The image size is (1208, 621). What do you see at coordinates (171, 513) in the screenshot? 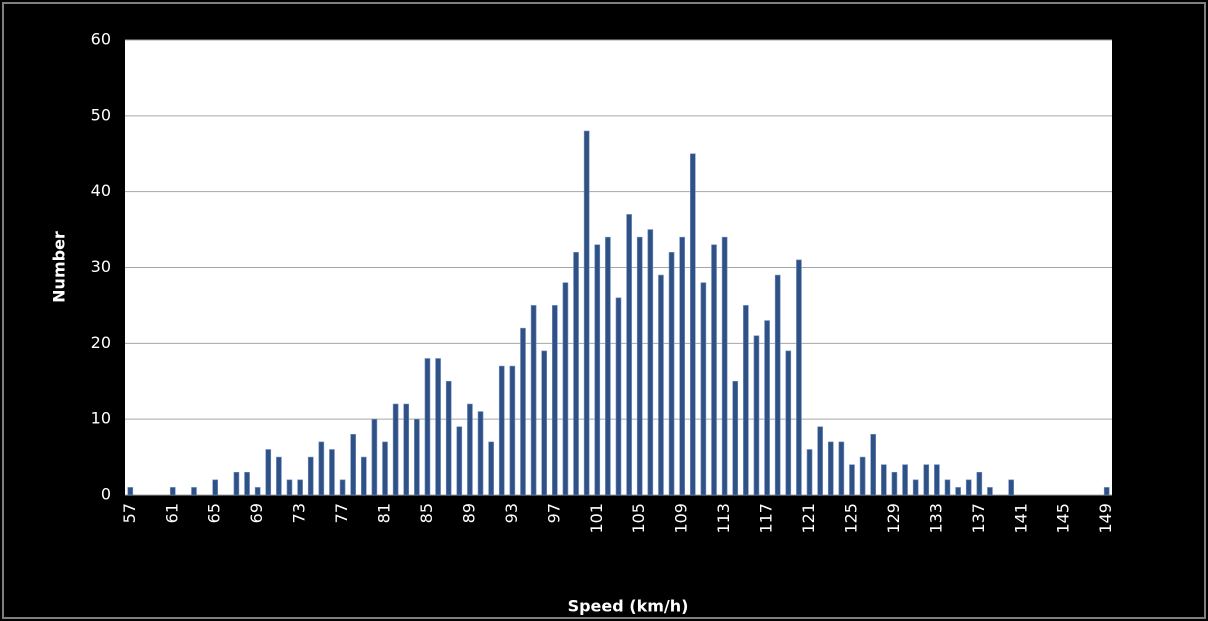
I see `x-tick-label: 61` at bounding box center [171, 513].